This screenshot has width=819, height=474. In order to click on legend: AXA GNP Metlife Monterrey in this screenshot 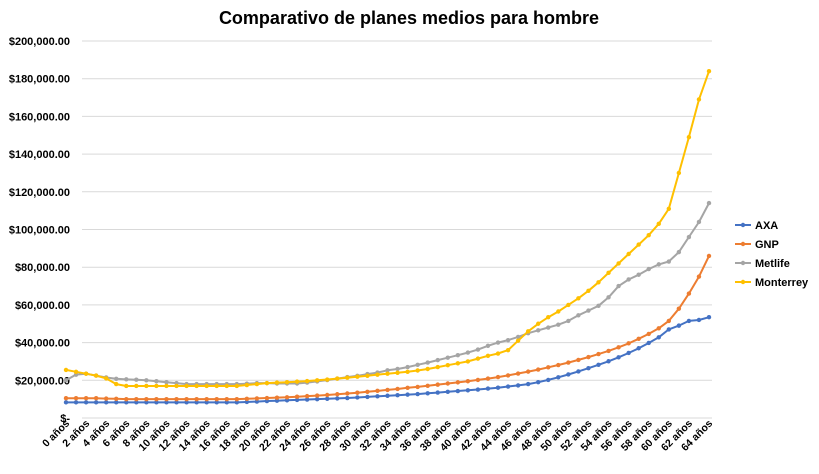, I will do `click(772, 254)`.